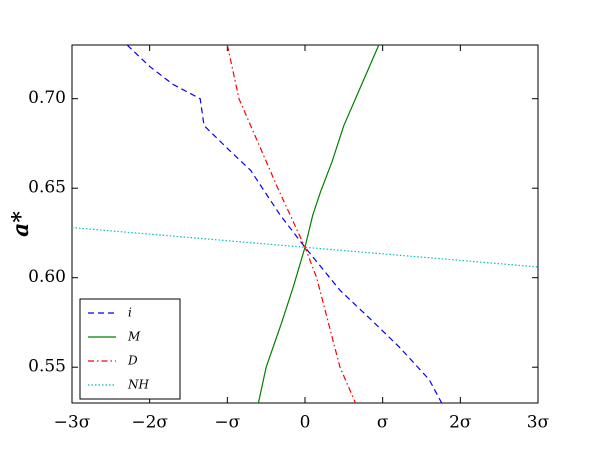 Image resolution: width=598 pixels, height=449 pixels. What do you see at coordinates (47, 188) in the screenshot?
I see `y-tick-label: 0.65` at bounding box center [47, 188].